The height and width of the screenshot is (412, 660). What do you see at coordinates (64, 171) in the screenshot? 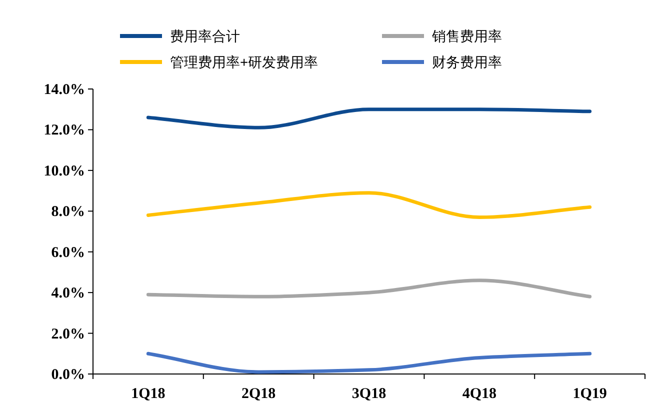
I see `y-tick-label: 10.0%` at bounding box center [64, 171].